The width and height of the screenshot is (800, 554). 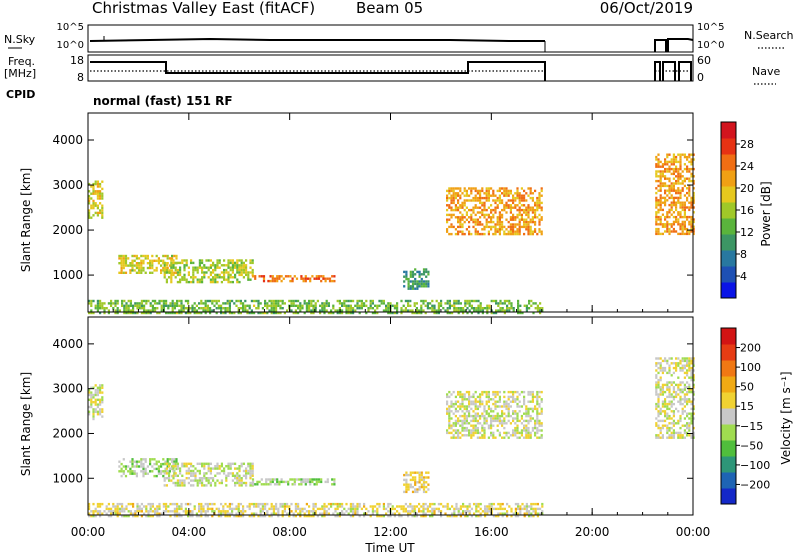 What do you see at coordinates (67, 140) in the screenshot?
I see `power-ytick-label: 4000` at bounding box center [67, 140].